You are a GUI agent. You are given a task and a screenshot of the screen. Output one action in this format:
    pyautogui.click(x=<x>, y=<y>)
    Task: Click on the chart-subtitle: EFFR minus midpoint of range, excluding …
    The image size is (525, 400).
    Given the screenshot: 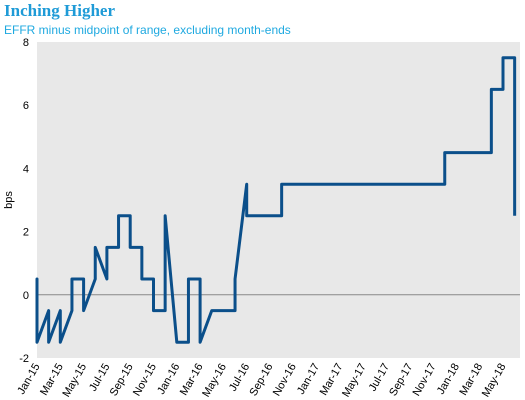 What is the action you would take?
    pyautogui.click(x=147, y=30)
    